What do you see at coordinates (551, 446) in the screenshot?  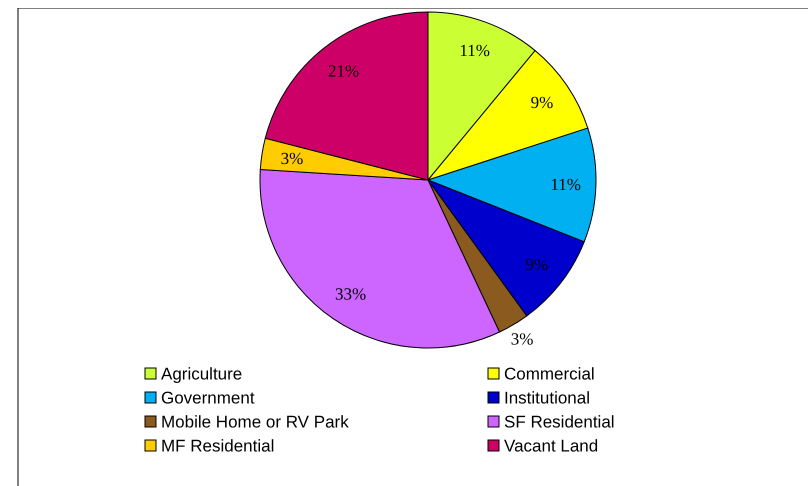 I see `legend-label: Vacant Land` at bounding box center [551, 446].